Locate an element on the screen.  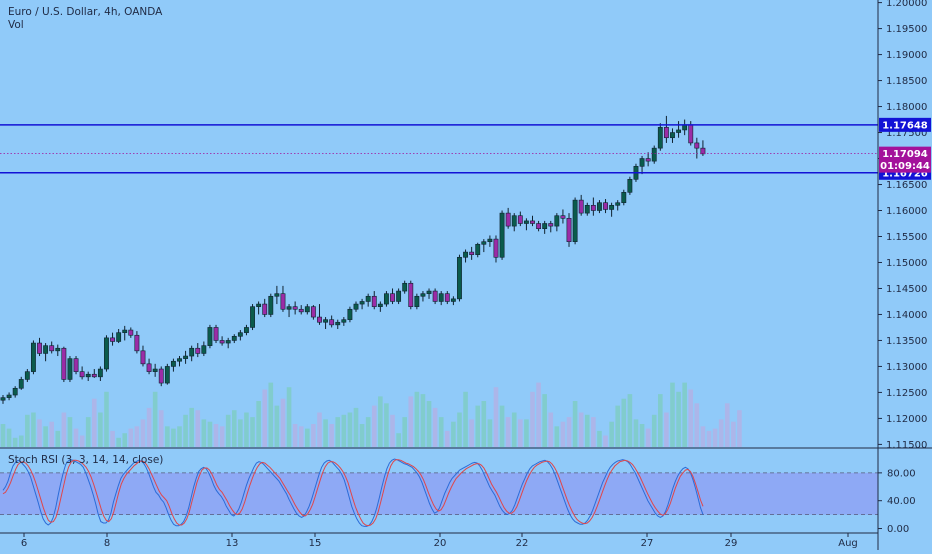
current-price-label: 1.17094 is located at coordinates (905, 154).